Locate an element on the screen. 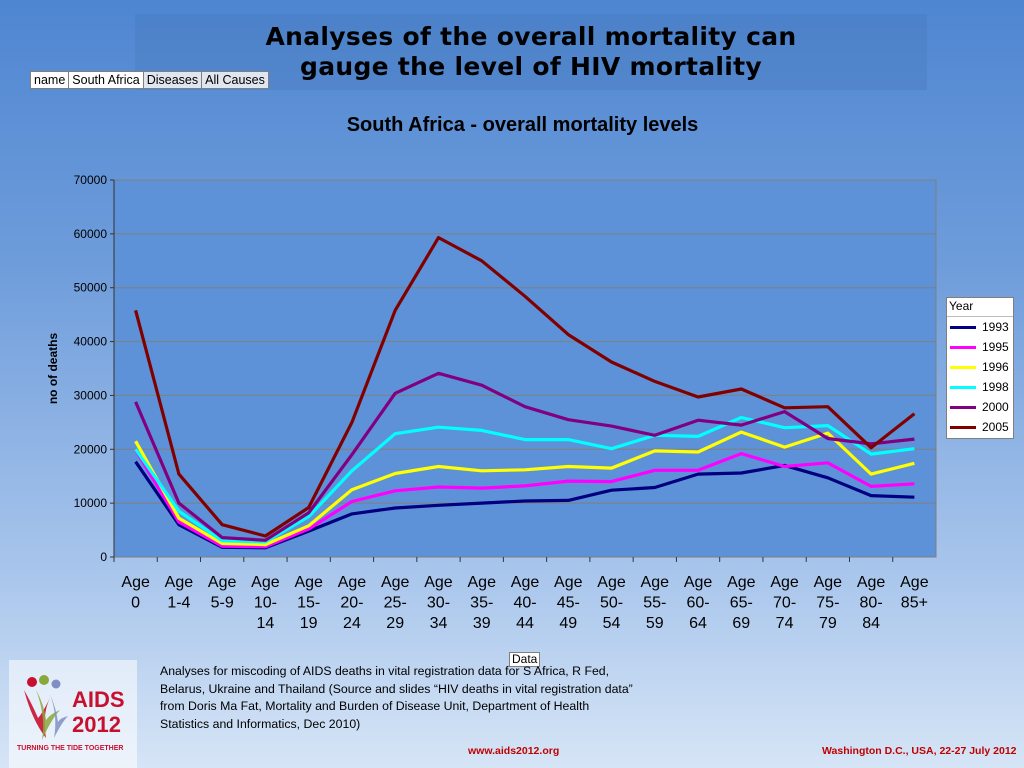 The height and width of the screenshot is (768, 1024). y-tick-label: 70000 is located at coordinates (91, 180).